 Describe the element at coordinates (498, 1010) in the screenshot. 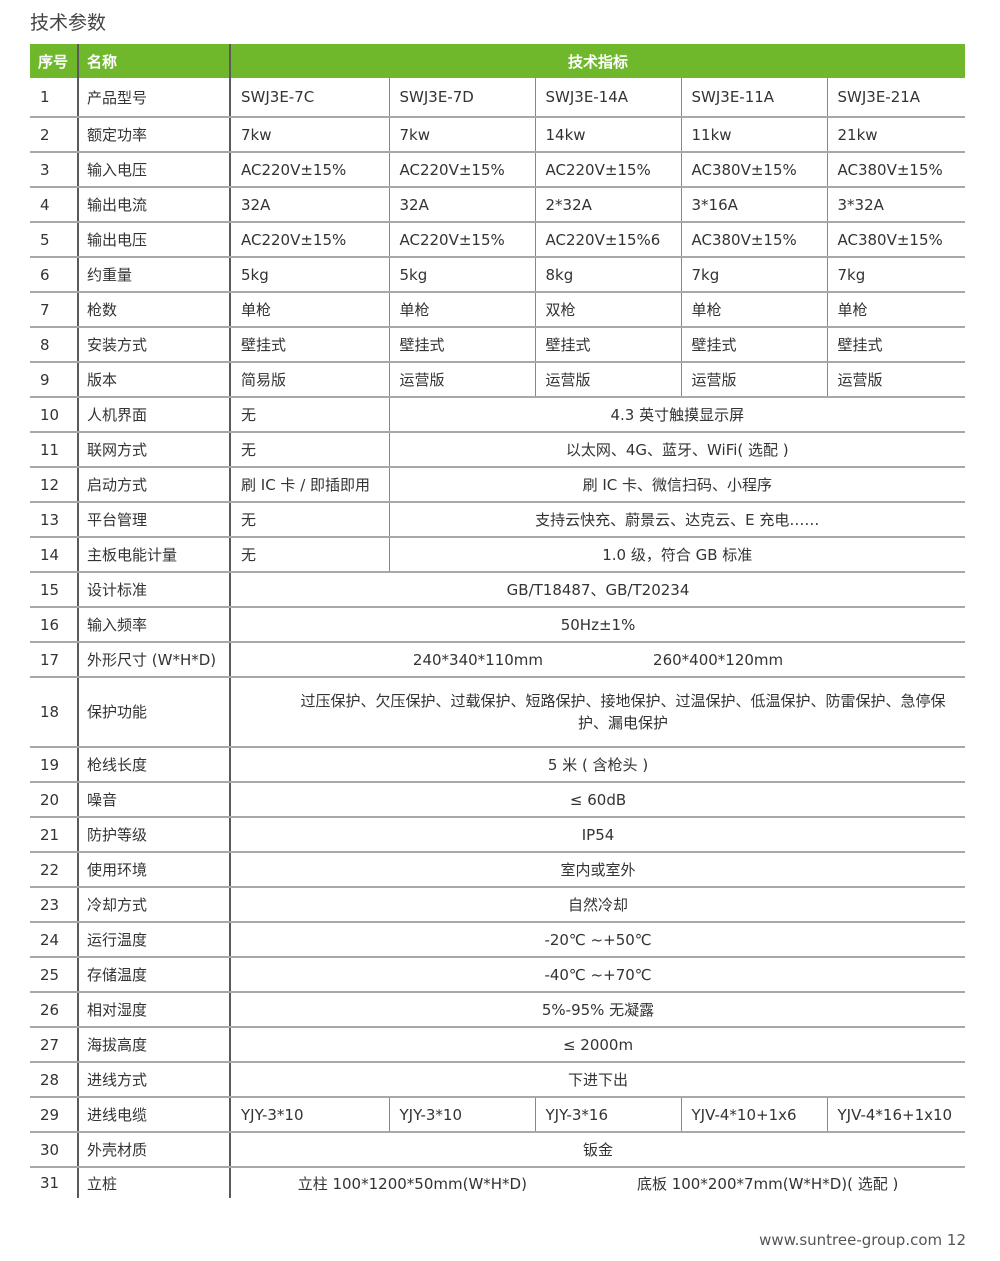

I see `table-row: 26 相对湿度 5%-95% 无凝露` at that location.